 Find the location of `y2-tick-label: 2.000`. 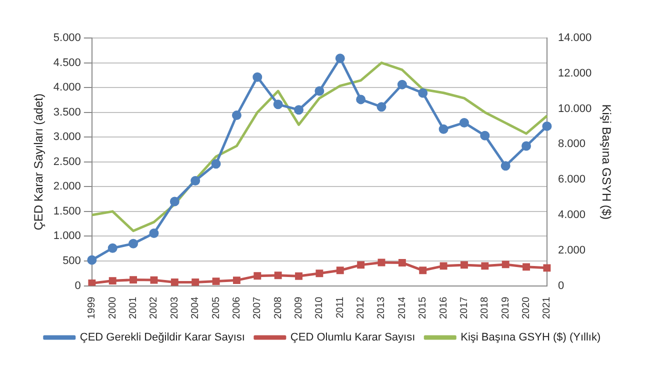

y2-tick-label: 2.000 is located at coordinates (572, 250).